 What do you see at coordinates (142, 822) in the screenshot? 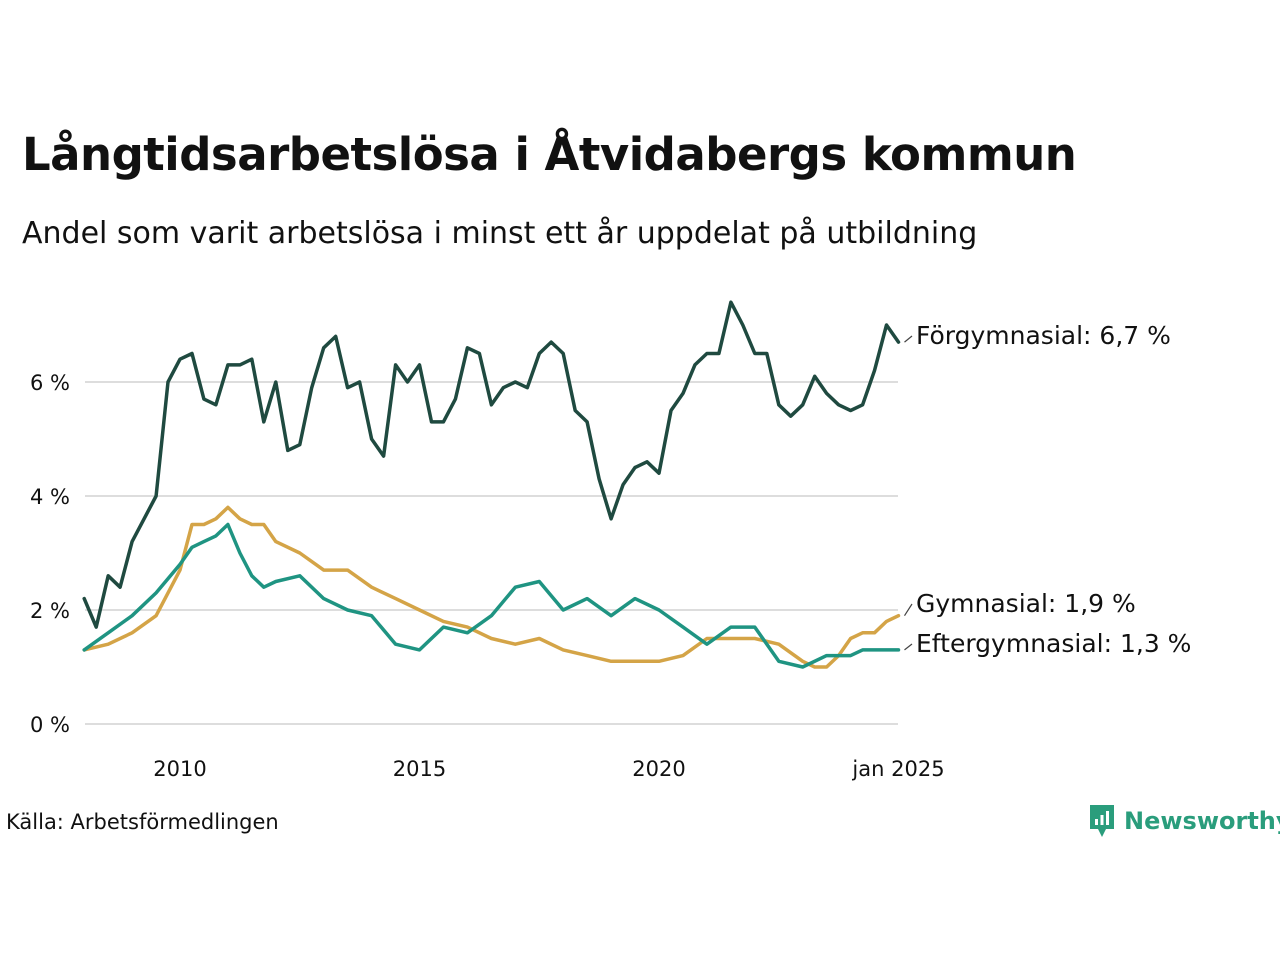
I see `source-note: Källa: Arbetsförmedlingen` at bounding box center [142, 822].